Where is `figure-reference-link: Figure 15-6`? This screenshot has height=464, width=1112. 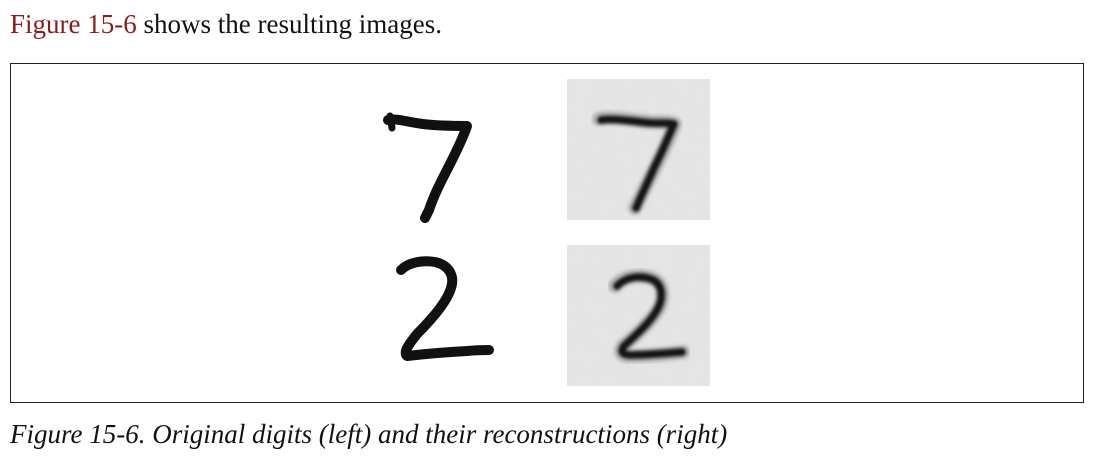
figure-reference-link: Figure 15-6 is located at coordinates (73, 24).